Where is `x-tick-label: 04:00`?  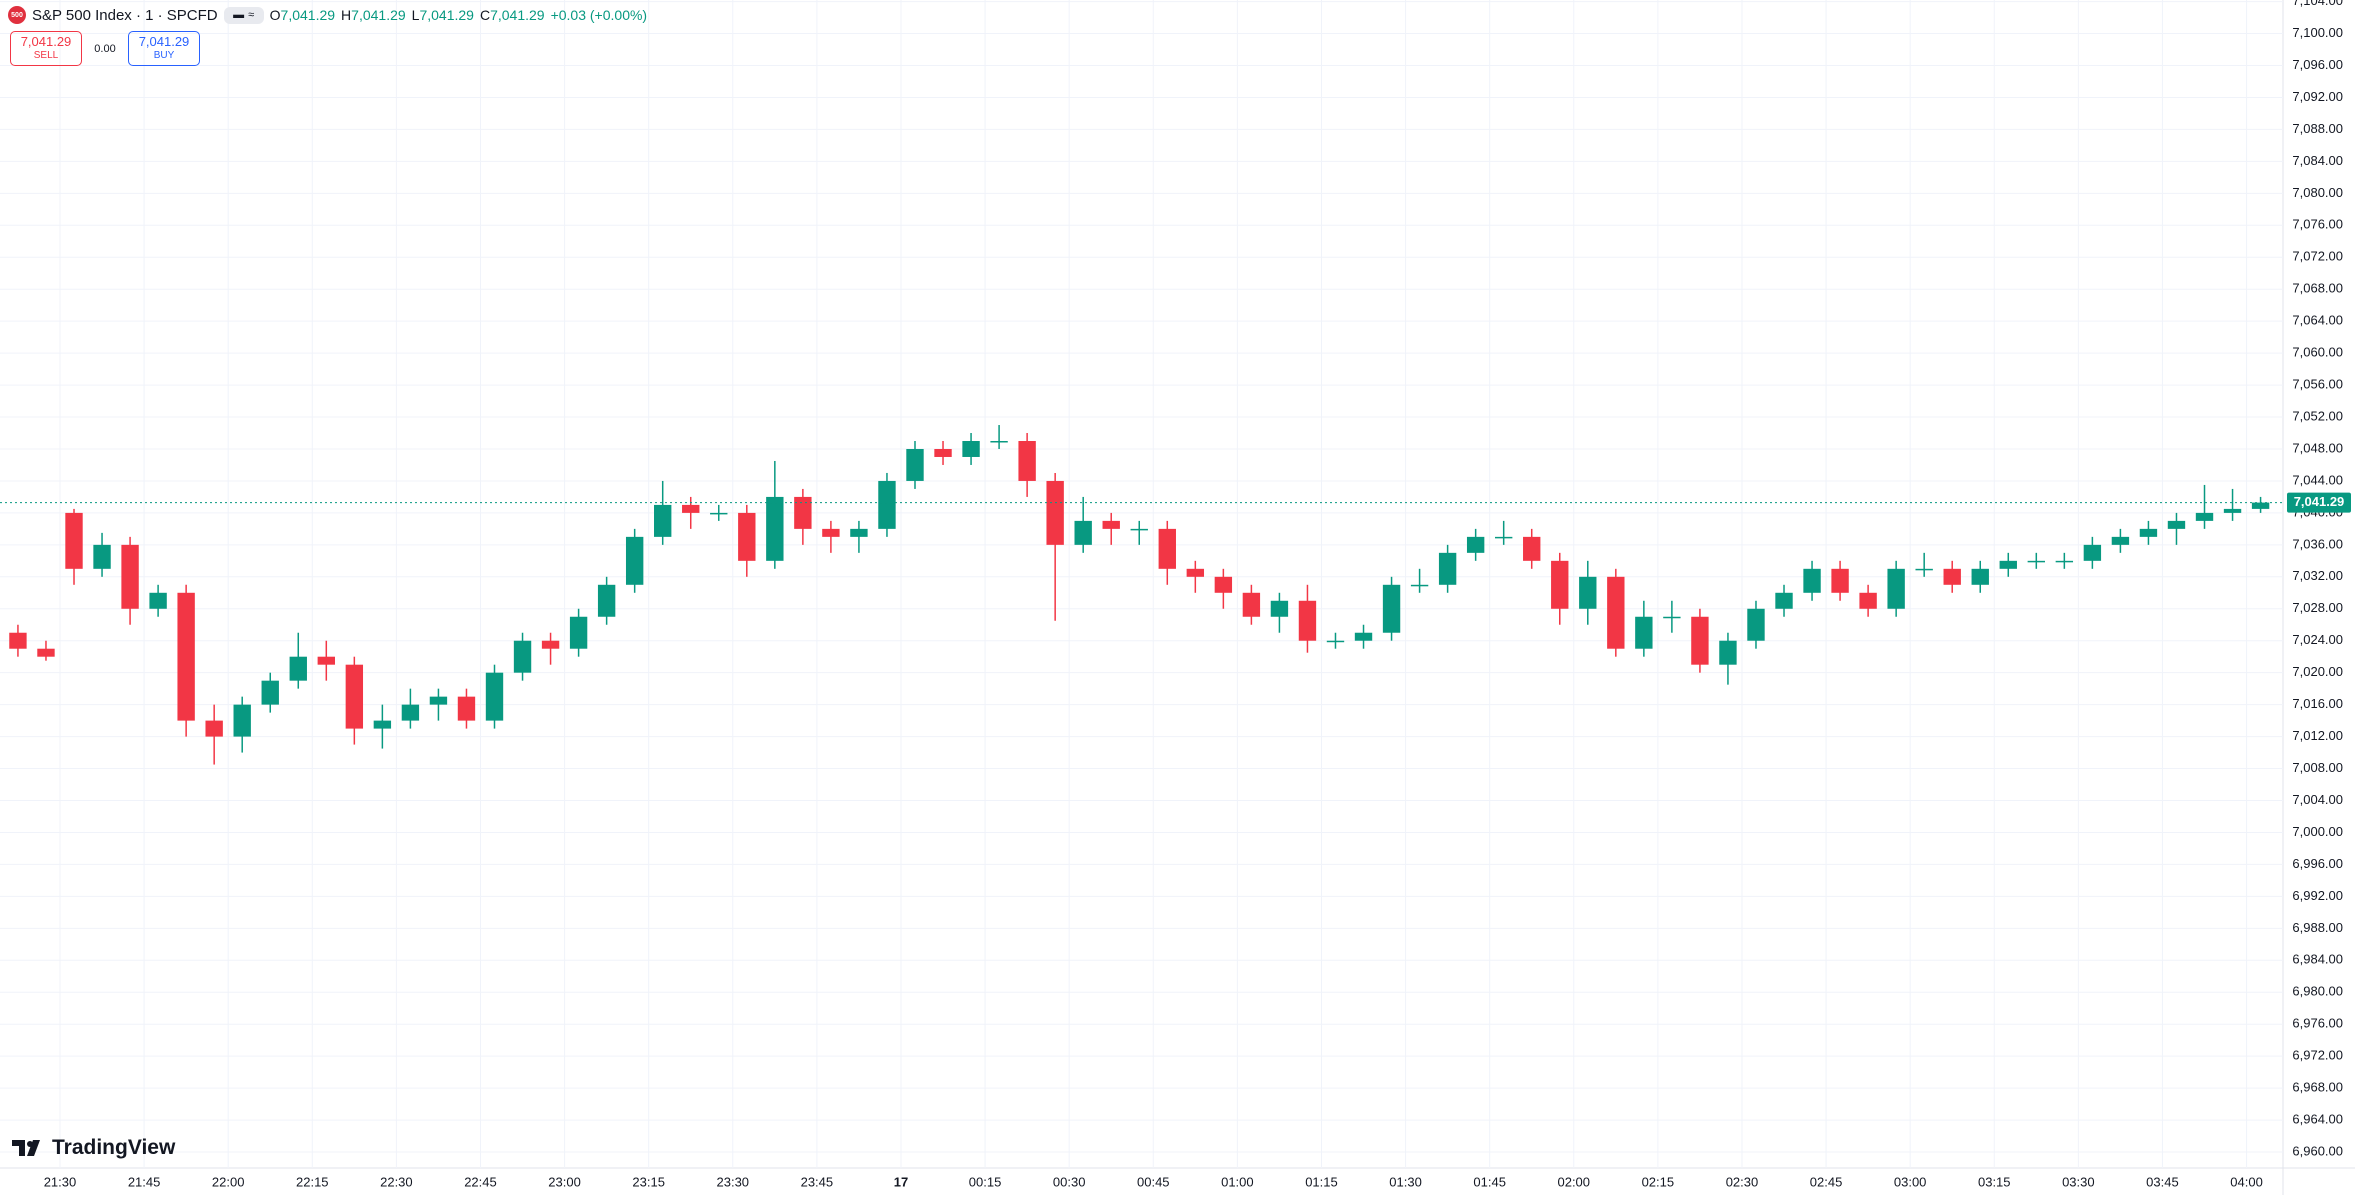
x-tick-label: 04:00 is located at coordinates (2246, 1181).